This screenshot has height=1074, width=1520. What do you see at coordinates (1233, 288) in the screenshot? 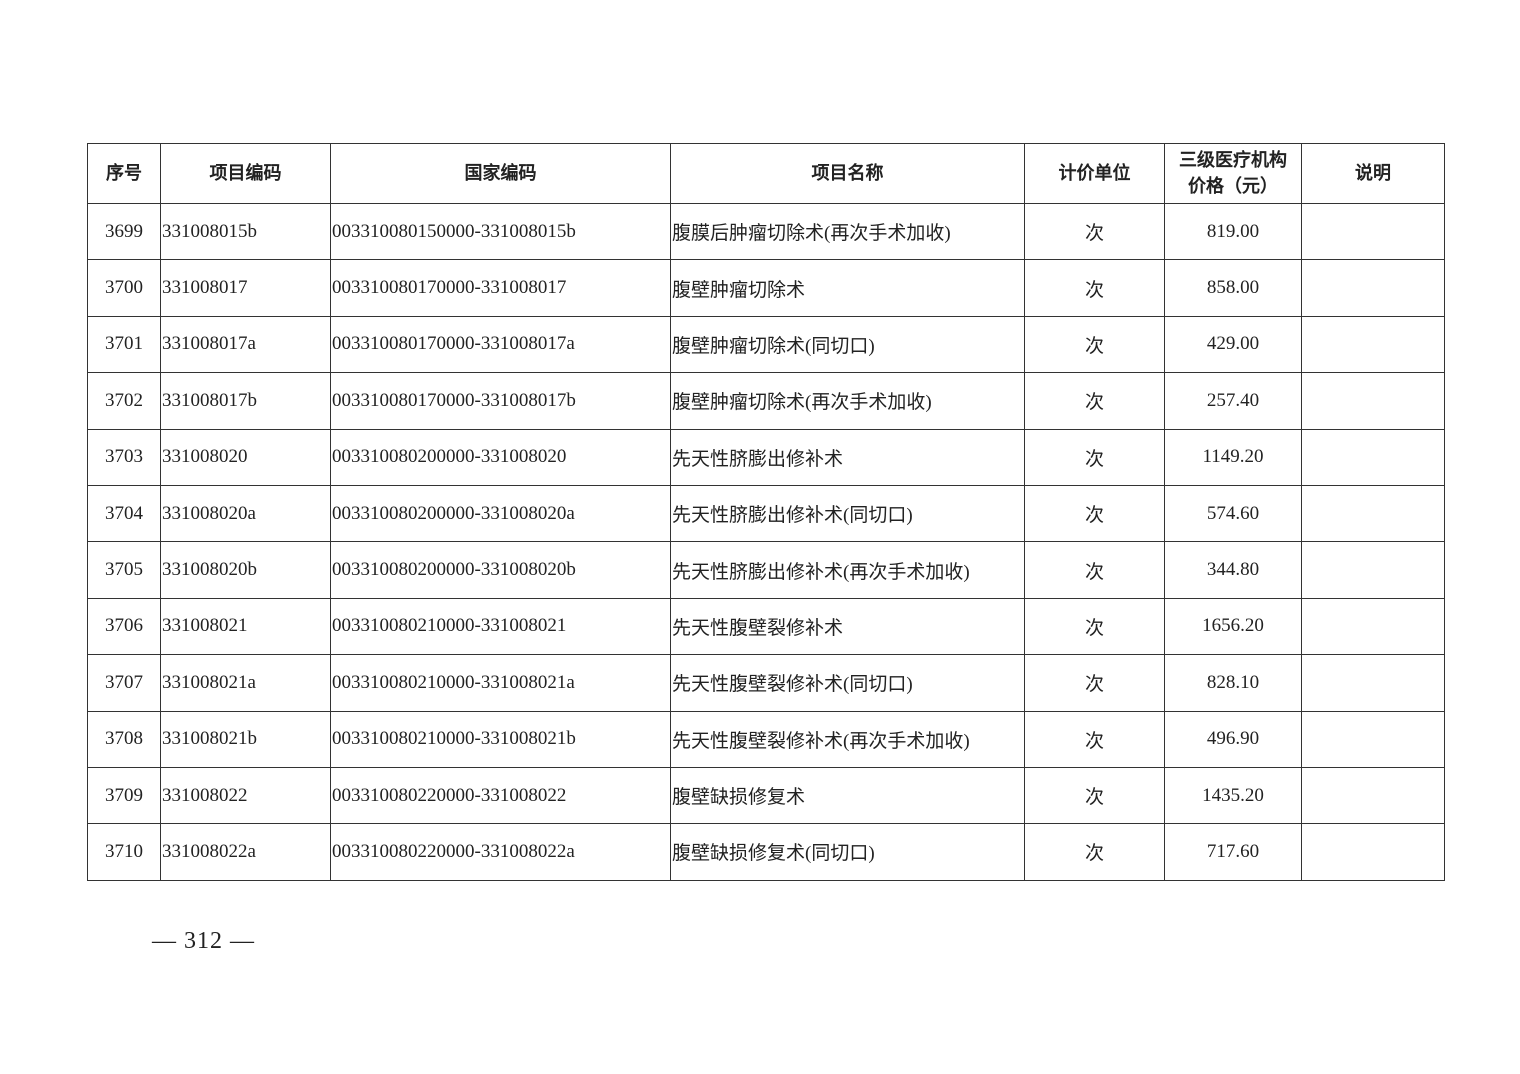
I see `cell-price: 858.00` at bounding box center [1233, 288].